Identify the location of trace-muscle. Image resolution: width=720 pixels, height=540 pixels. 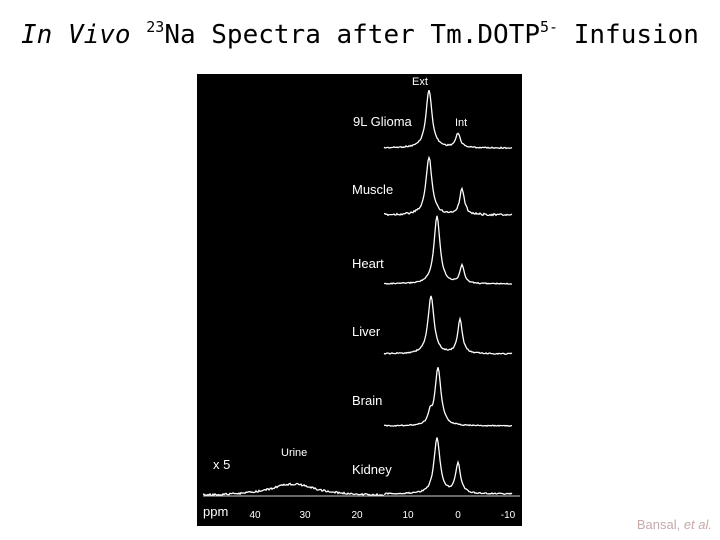
(448, 186).